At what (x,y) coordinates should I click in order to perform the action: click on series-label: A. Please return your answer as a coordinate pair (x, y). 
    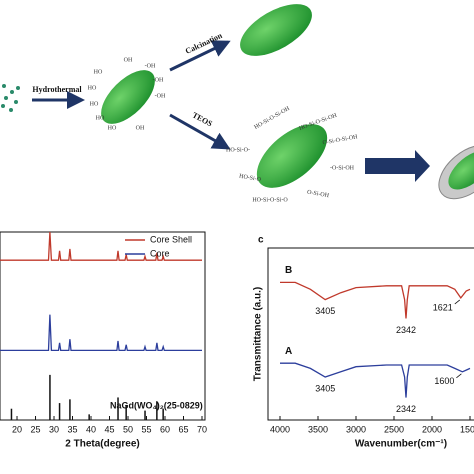
    Looking at the image, I should click on (288, 351).